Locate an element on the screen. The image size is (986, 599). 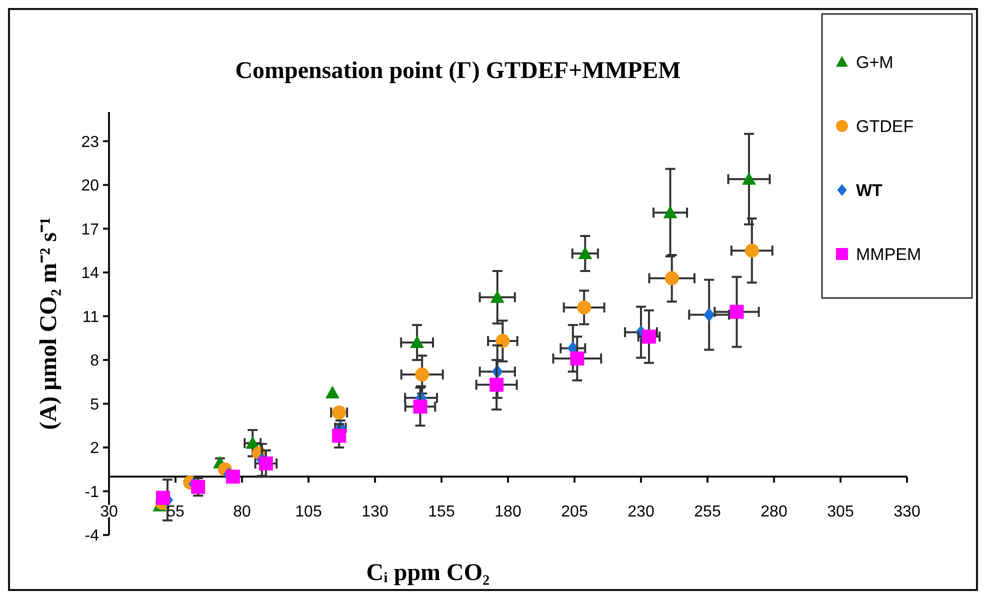
y-axis-title: (A) μmol CO₂ m⁻² s⁻¹ is located at coordinates (49, 323).